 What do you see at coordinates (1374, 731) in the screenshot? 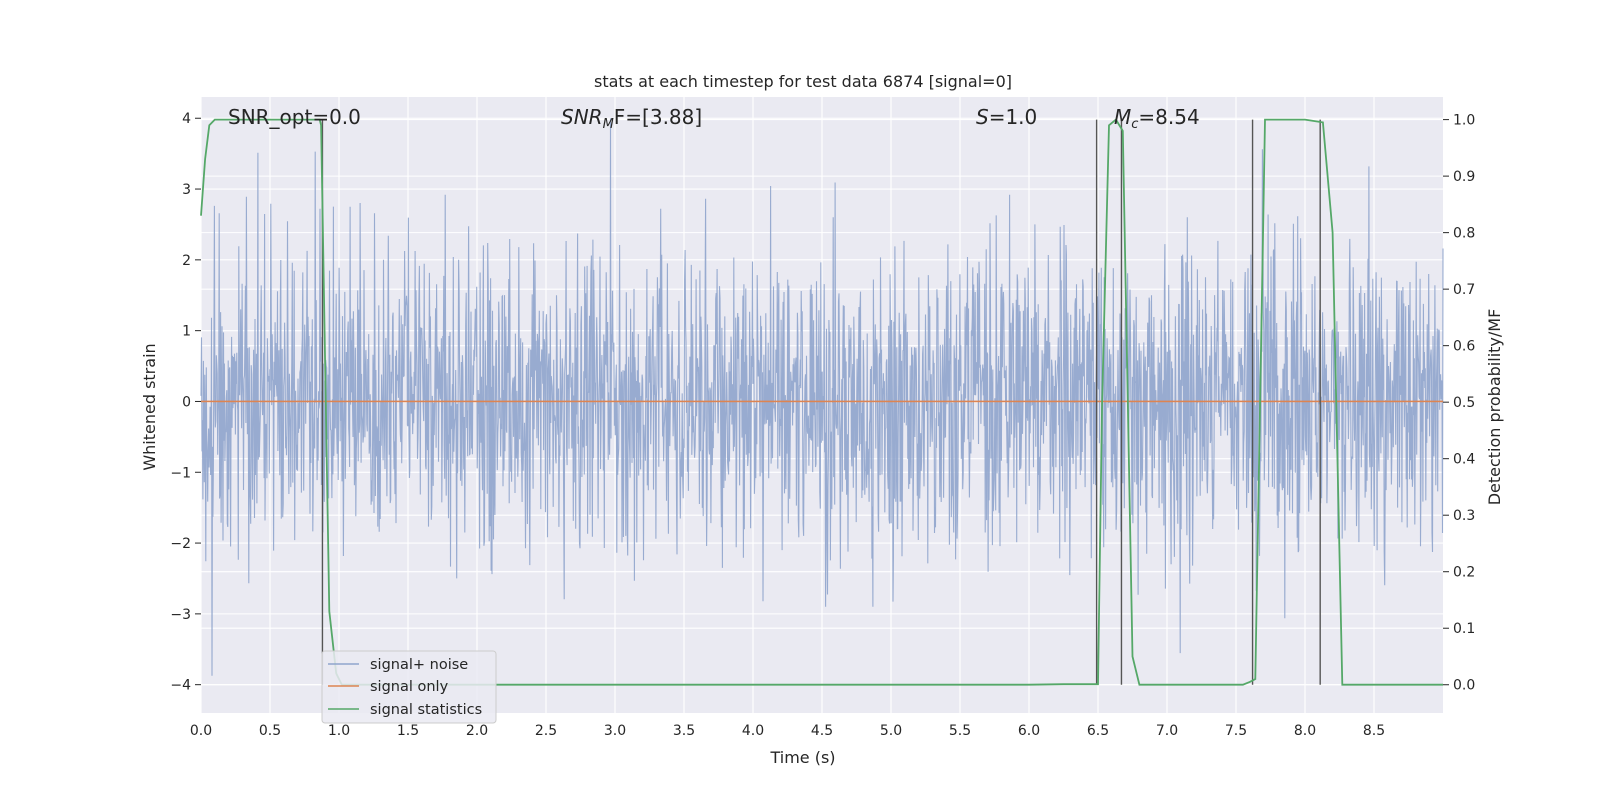
I see `x-tick-label: 8.5` at bounding box center [1374, 731].